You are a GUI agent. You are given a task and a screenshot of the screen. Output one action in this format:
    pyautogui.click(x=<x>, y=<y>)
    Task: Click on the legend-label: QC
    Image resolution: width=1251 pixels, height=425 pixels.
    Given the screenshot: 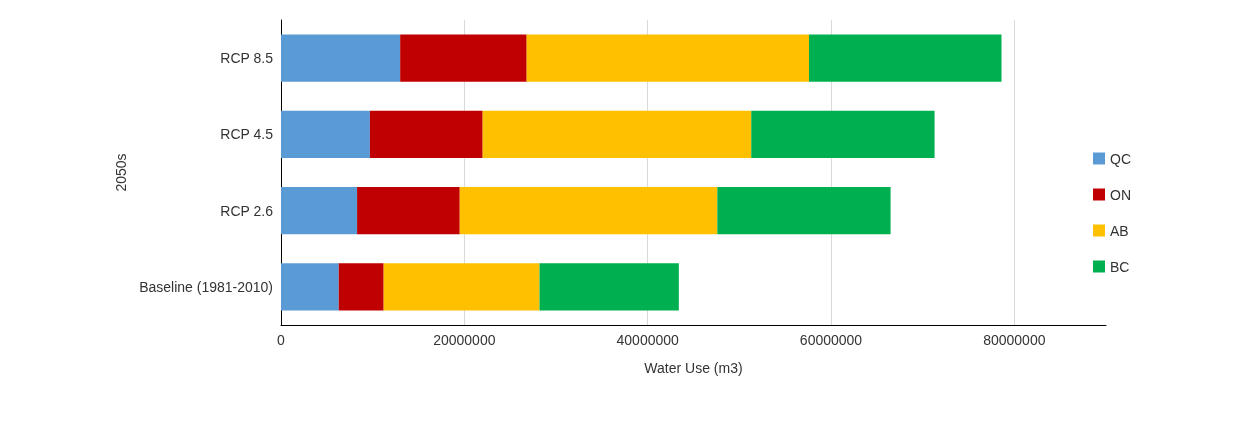 What is the action you would take?
    pyautogui.click(x=1120, y=158)
    